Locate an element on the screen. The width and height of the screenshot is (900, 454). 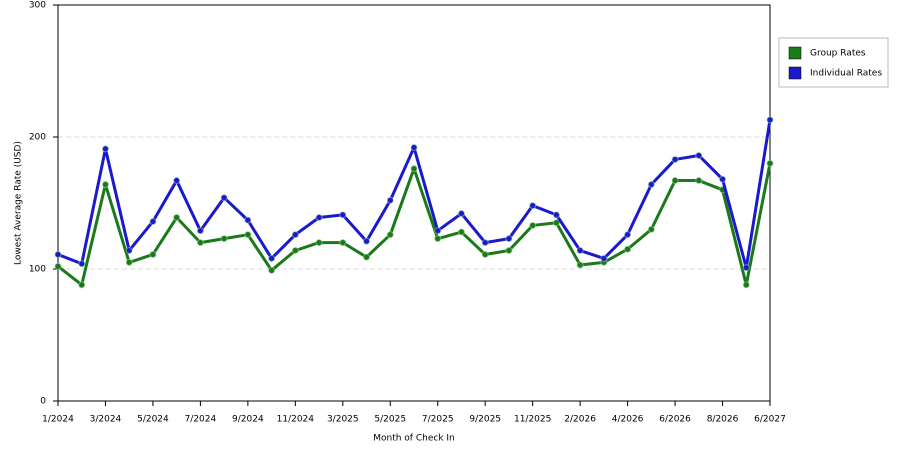
y-axis-title: Lowest Average Rate (USD) is located at coordinates (19, 203).